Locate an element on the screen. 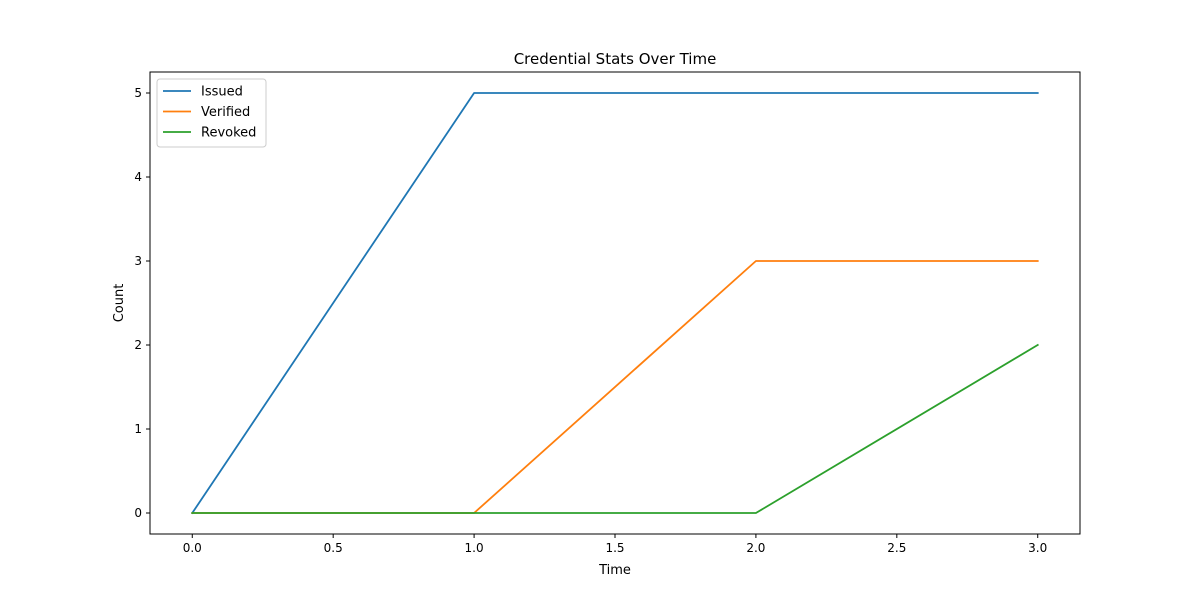 This screenshot has width=1200, height=600. x-tick-label: 3.0 is located at coordinates (1037, 548).